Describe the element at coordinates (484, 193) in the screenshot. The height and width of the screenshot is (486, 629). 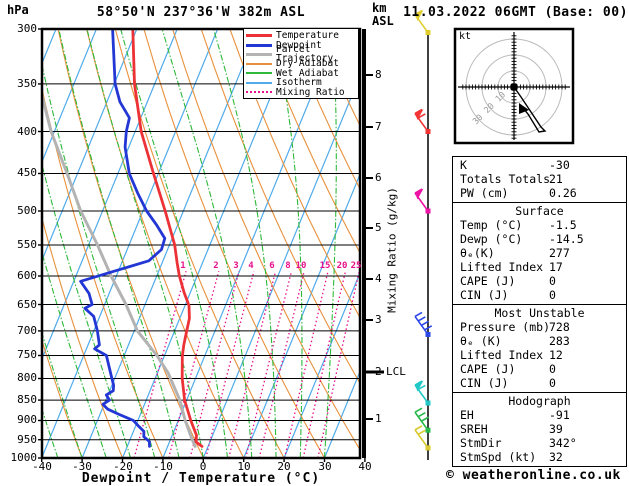
I see `stat-label: PW (cm)` at that location.